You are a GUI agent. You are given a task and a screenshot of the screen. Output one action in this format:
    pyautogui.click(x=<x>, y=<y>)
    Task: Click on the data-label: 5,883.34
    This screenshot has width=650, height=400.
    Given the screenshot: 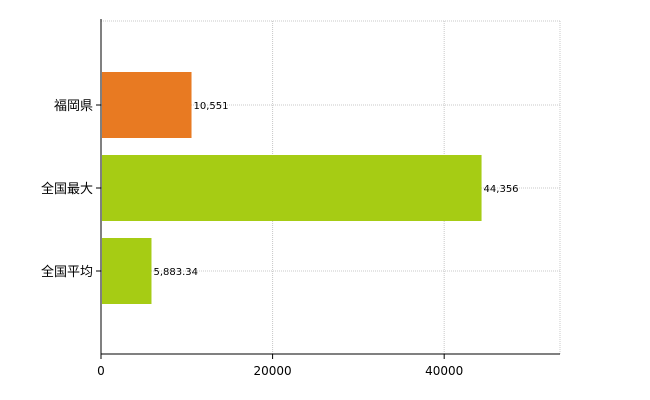 What is the action you would take?
    pyautogui.click(x=175, y=272)
    